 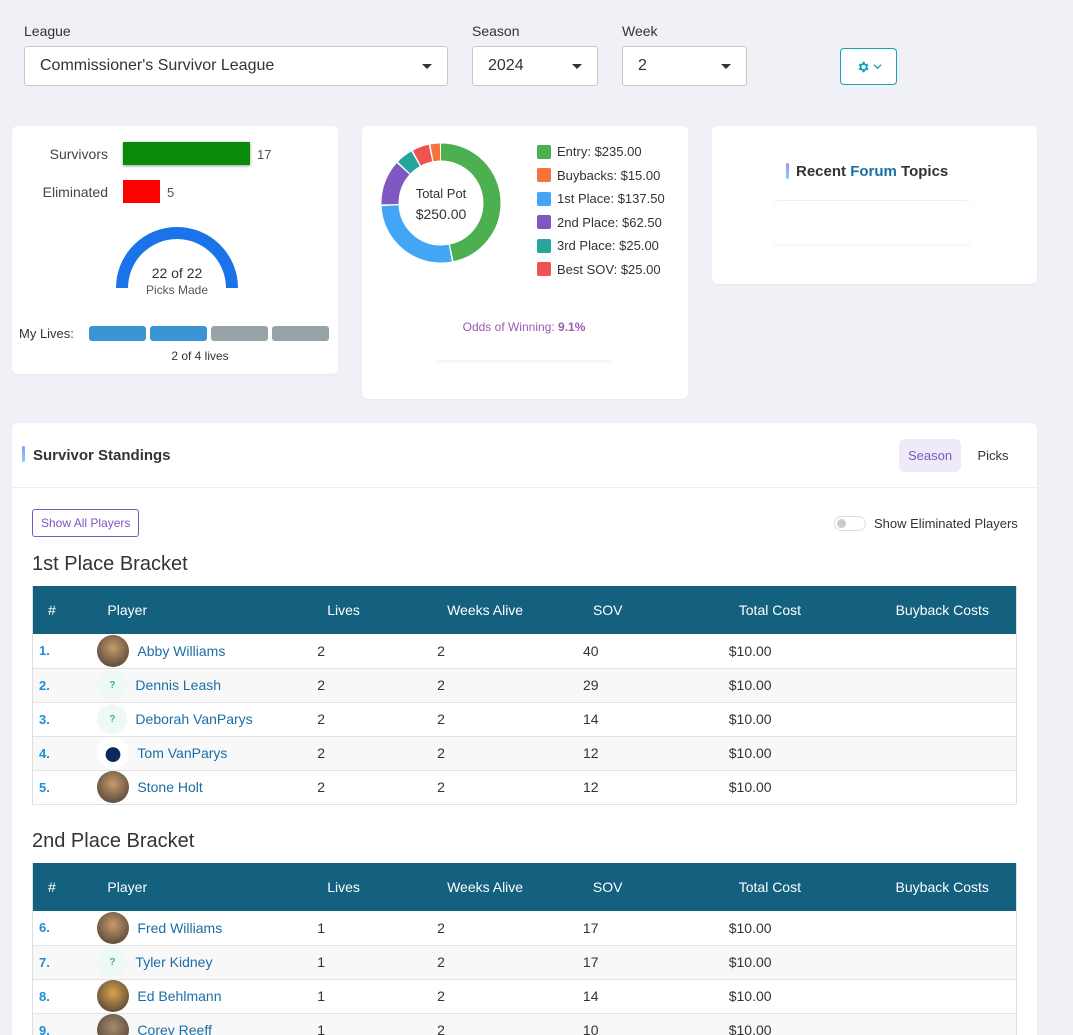 I want to click on league-select: Commissioner's Survivor League, so click(x=236, y=66).